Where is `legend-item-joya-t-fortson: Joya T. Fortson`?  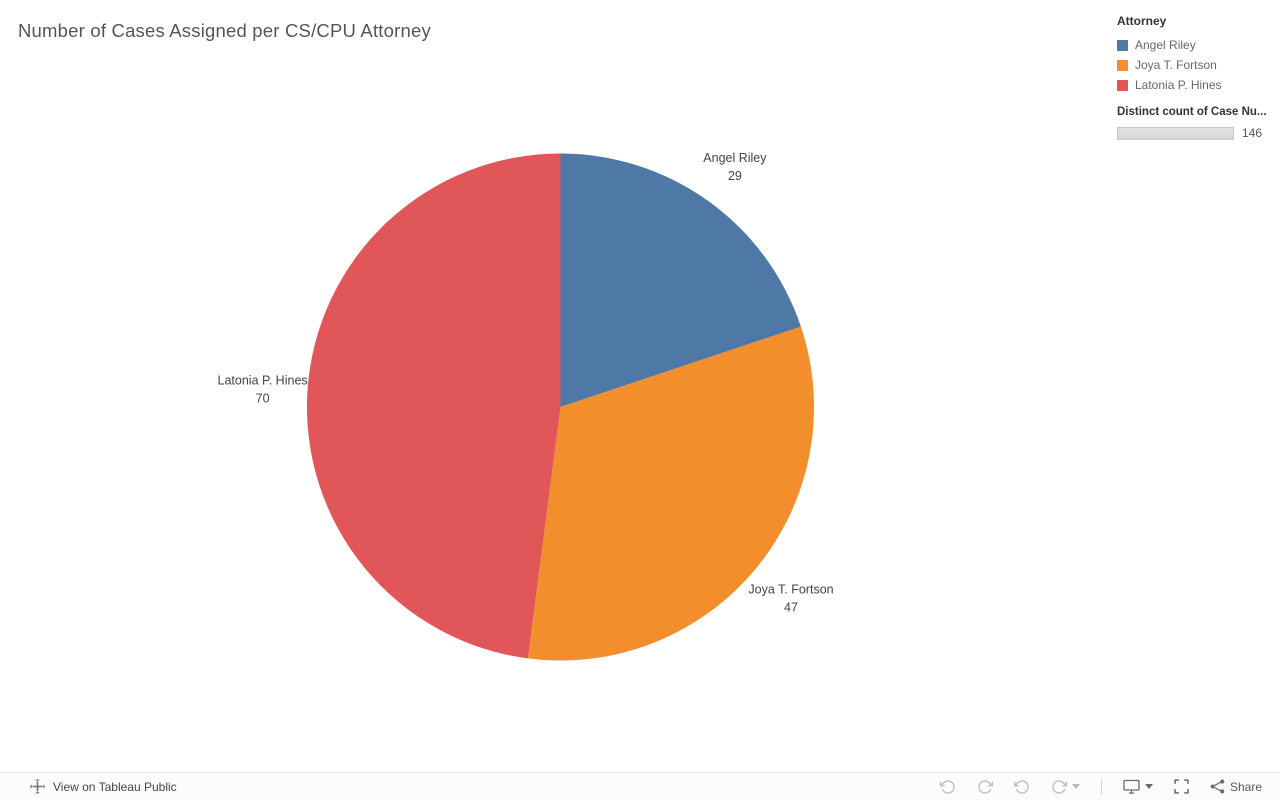
legend-item-joya-t-fortson: Joya T. Fortson is located at coordinates (1197, 65).